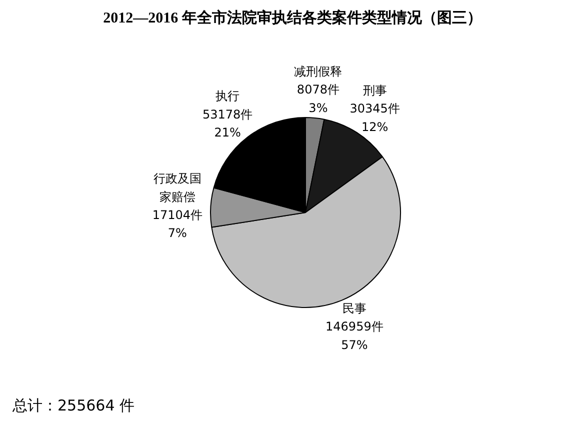 Image resolution: width=584 pixels, height=437 pixels. What do you see at coordinates (354, 308) in the screenshot?
I see `slice-label: 民事` at bounding box center [354, 308].